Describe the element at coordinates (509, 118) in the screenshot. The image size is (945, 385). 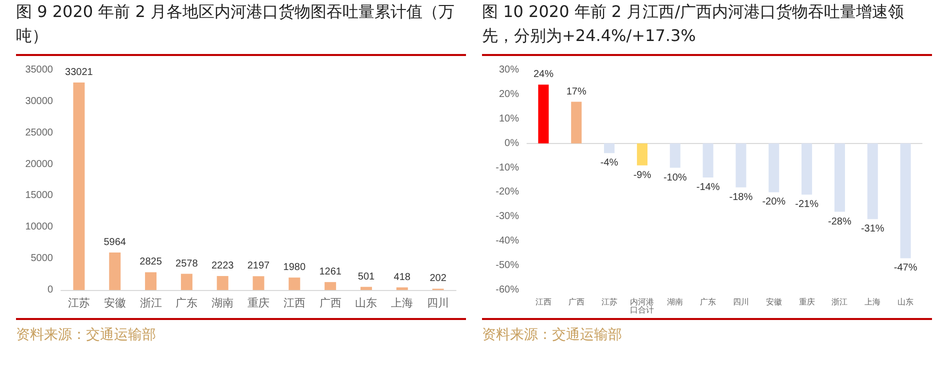
I see `y-tick-label: 10%` at that location.